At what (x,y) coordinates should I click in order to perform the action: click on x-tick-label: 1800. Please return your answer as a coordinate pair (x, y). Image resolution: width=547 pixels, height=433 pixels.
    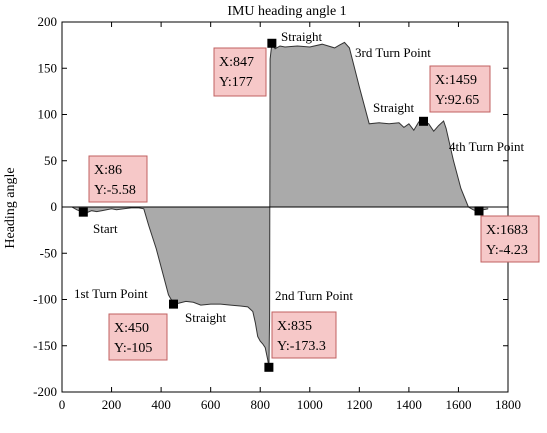
    Looking at the image, I should click on (508, 404).